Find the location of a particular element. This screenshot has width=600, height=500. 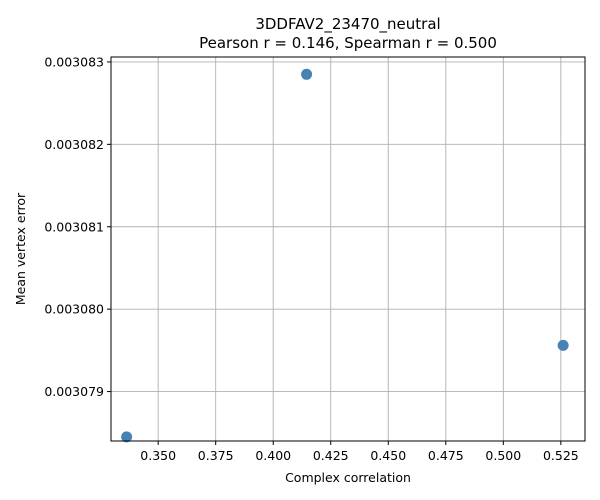

x-tick-label: 0.425 is located at coordinates (331, 455).